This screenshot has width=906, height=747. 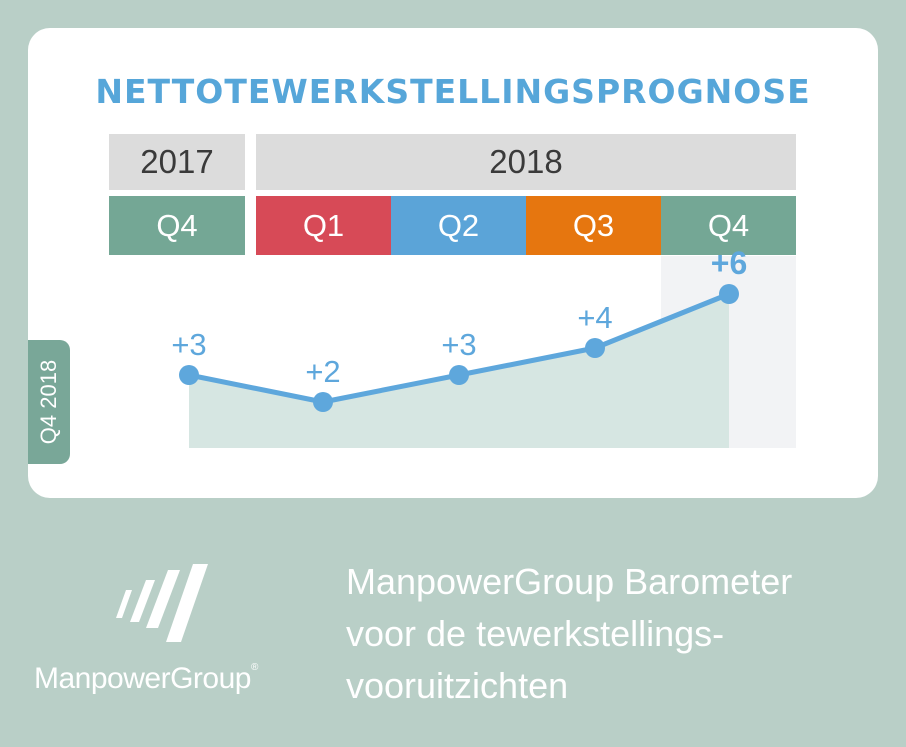 I want to click on period-tab: Q4 2018, so click(x=49, y=402).